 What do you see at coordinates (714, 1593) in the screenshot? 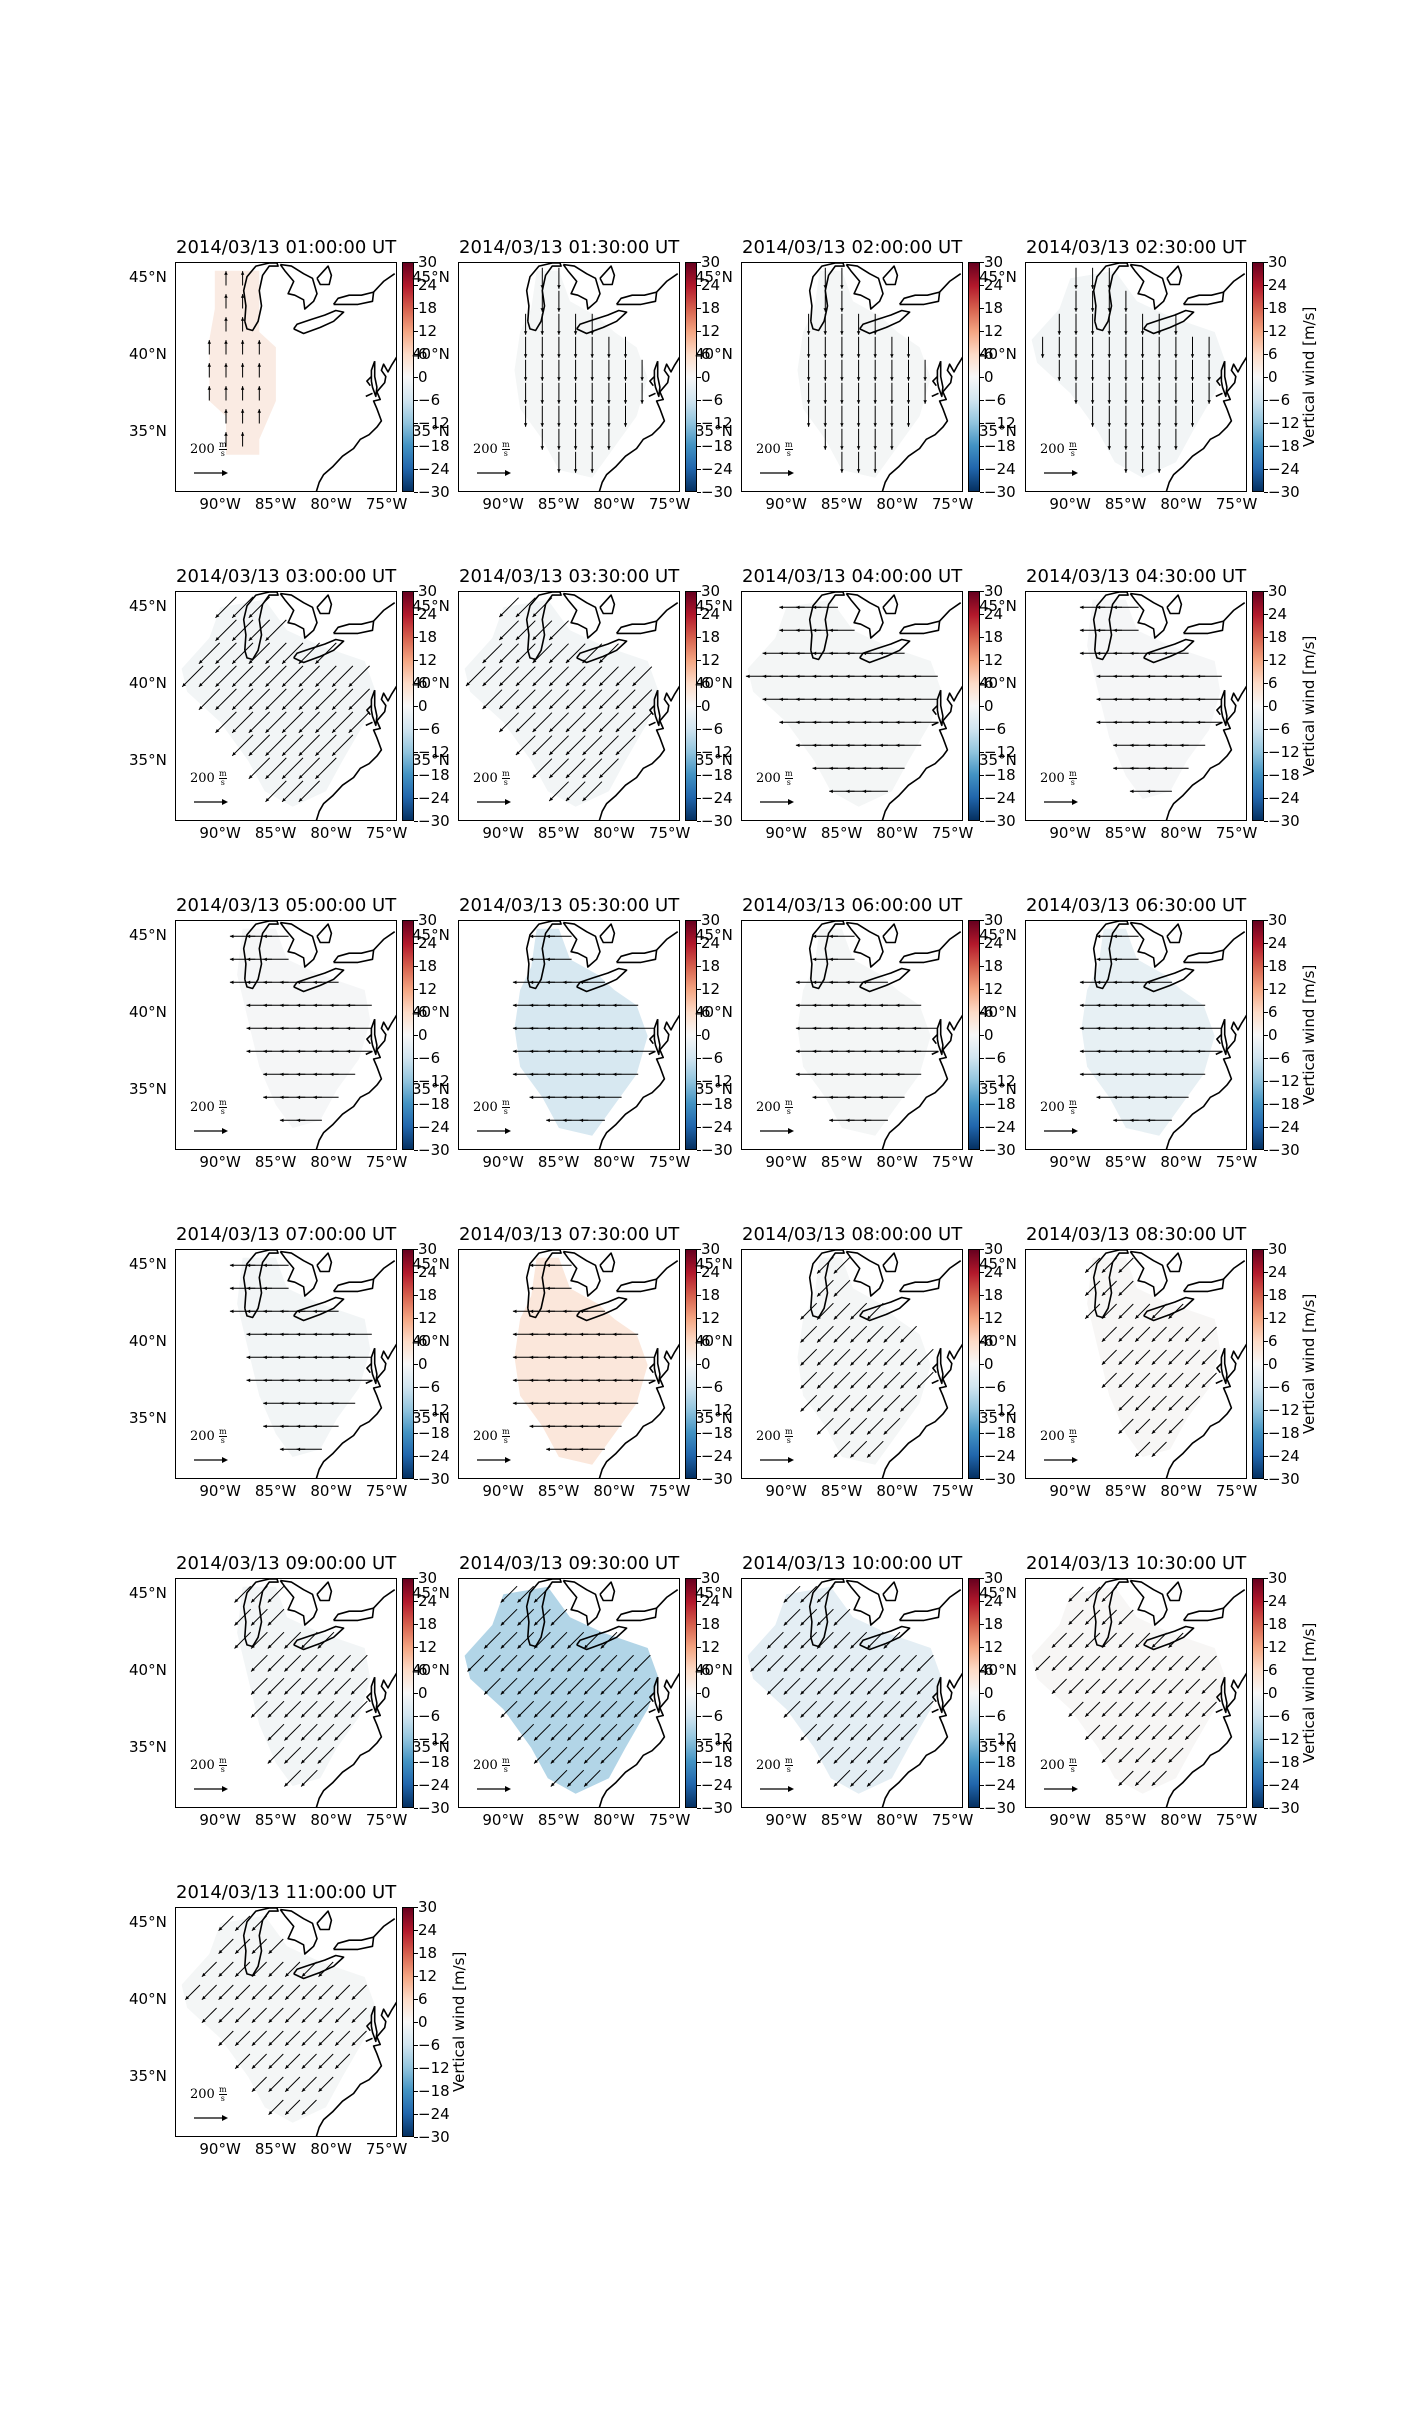
I see `lat-tick-label: 45°N` at bounding box center [714, 1593].